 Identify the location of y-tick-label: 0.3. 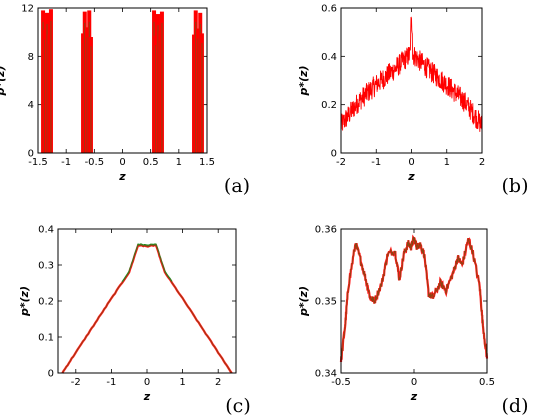
(46, 266).